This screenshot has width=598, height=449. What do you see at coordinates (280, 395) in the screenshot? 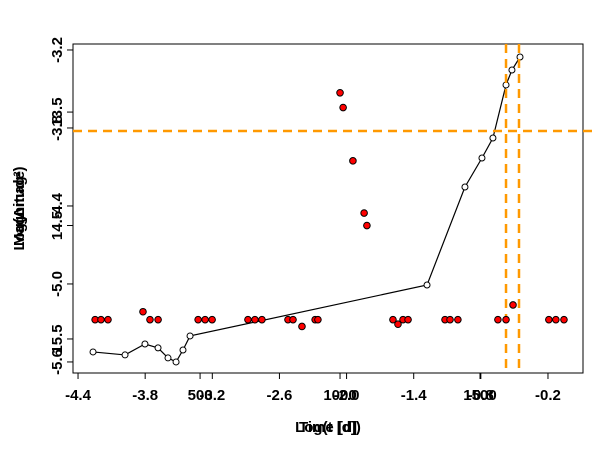
I see `x-tick-label: -2.6` at bounding box center [280, 395].